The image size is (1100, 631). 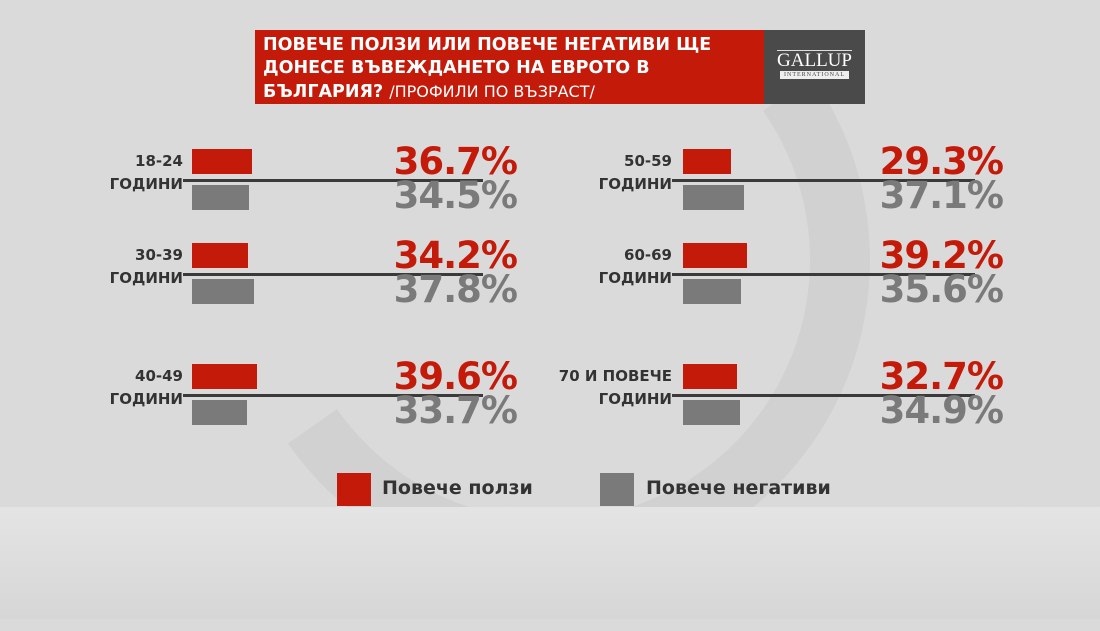 What do you see at coordinates (607, 267) in the screenshot?
I see `category-label: 60-69 ГОДИНИ` at bounding box center [607, 267].